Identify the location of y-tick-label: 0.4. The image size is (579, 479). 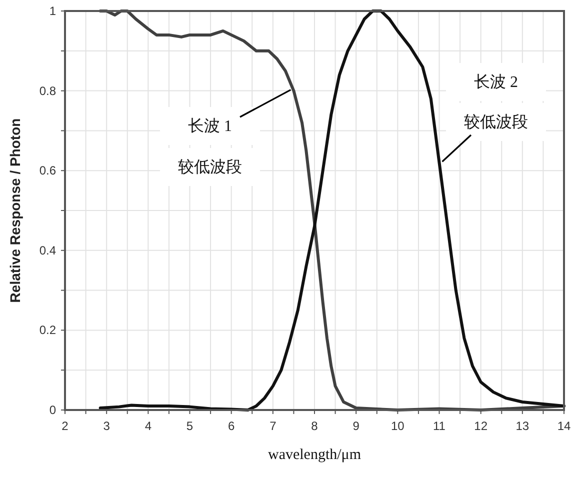
(47, 250).